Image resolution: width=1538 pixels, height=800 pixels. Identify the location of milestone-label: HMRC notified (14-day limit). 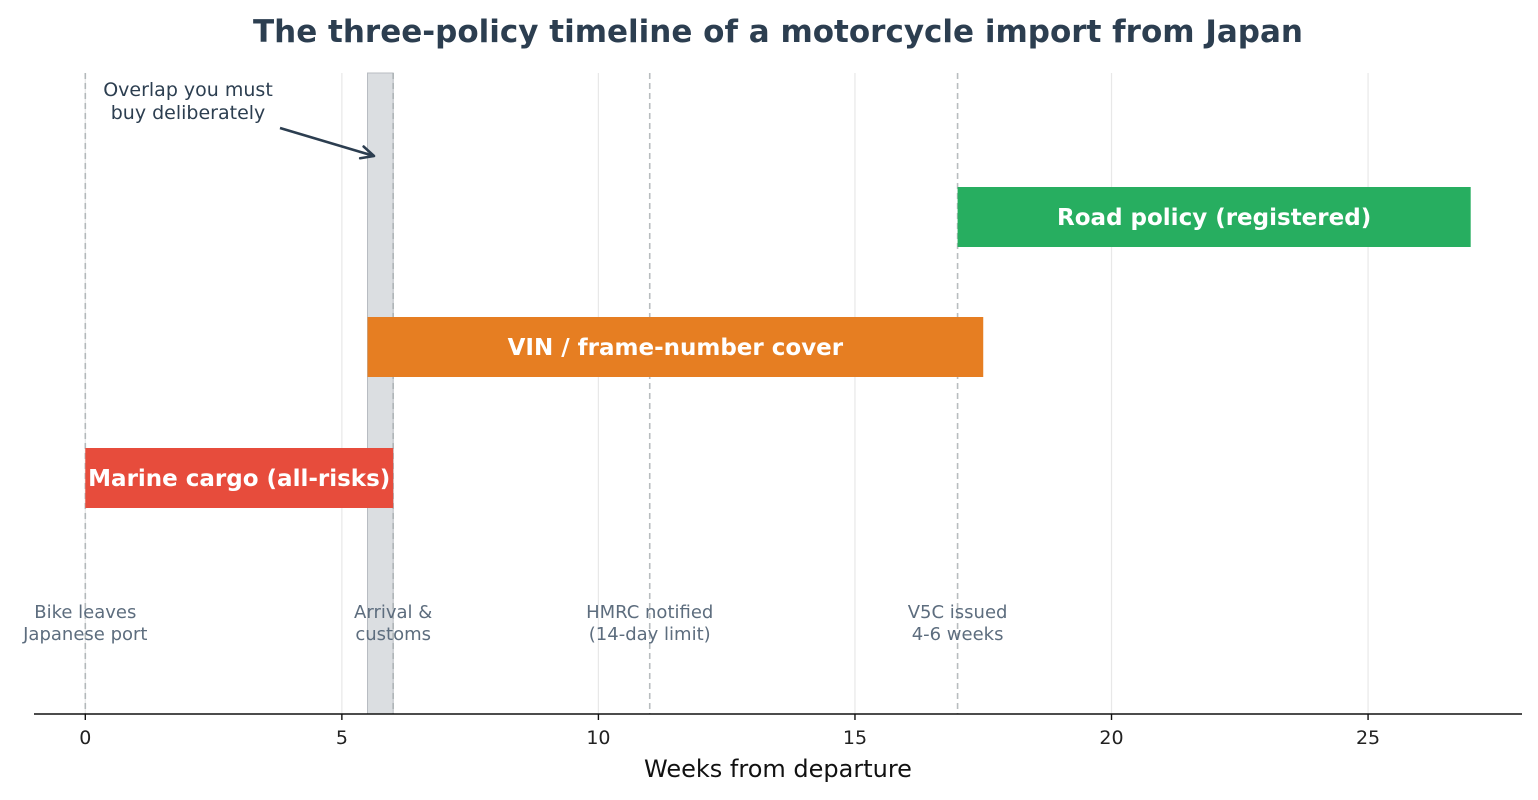
(649, 623).